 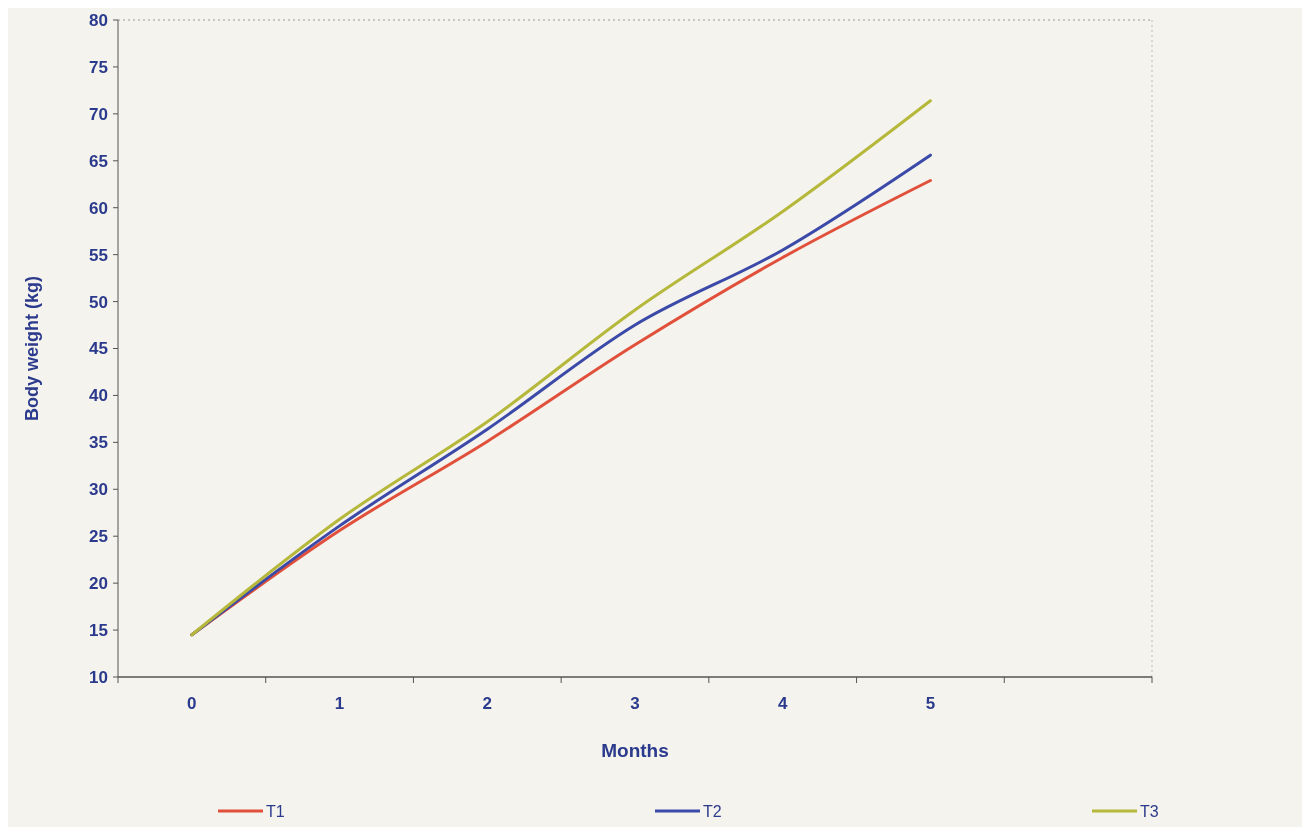 What do you see at coordinates (339, 703) in the screenshot?
I see `x-tick-label: 1` at bounding box center [339, 703].